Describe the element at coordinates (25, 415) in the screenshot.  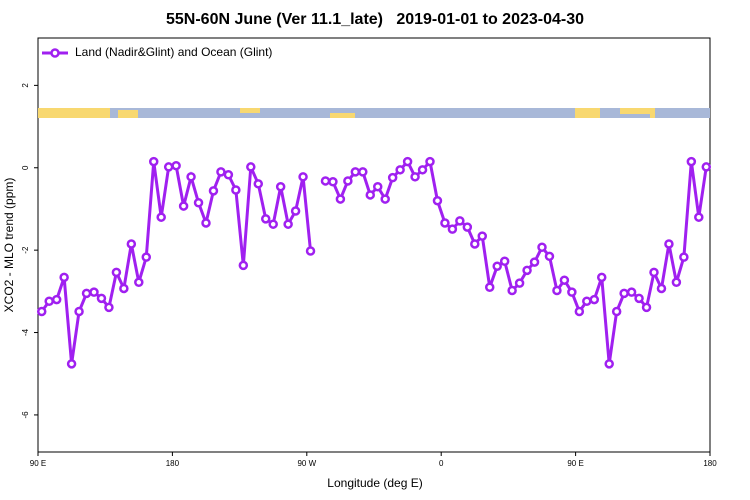
I see `y-tick-label: -6` at that location.